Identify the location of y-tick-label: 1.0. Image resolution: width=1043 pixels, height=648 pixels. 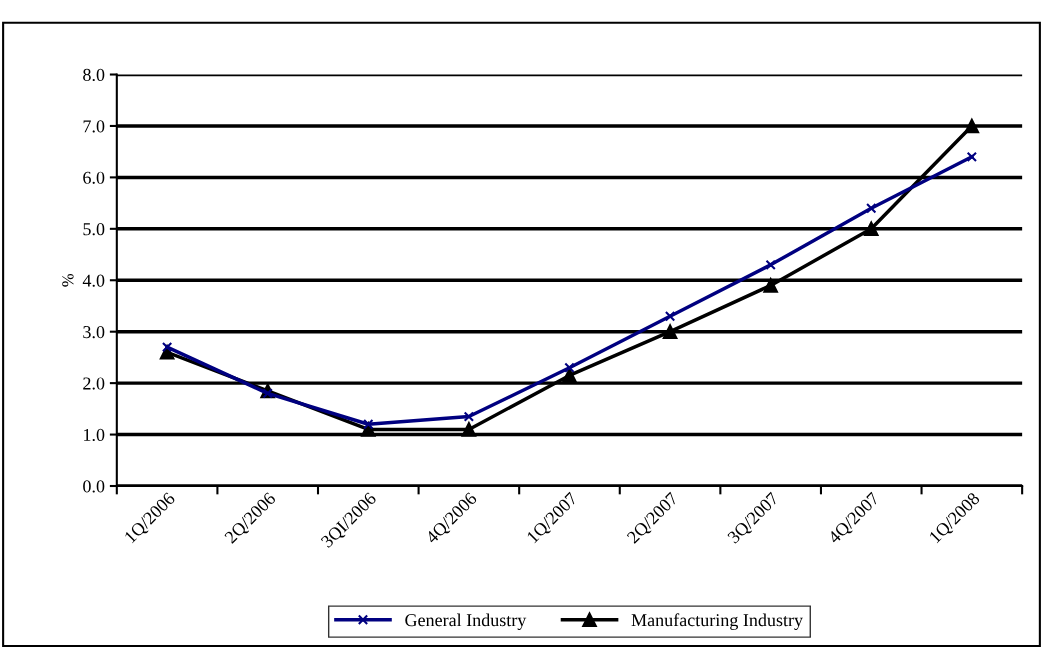
(94, 435).